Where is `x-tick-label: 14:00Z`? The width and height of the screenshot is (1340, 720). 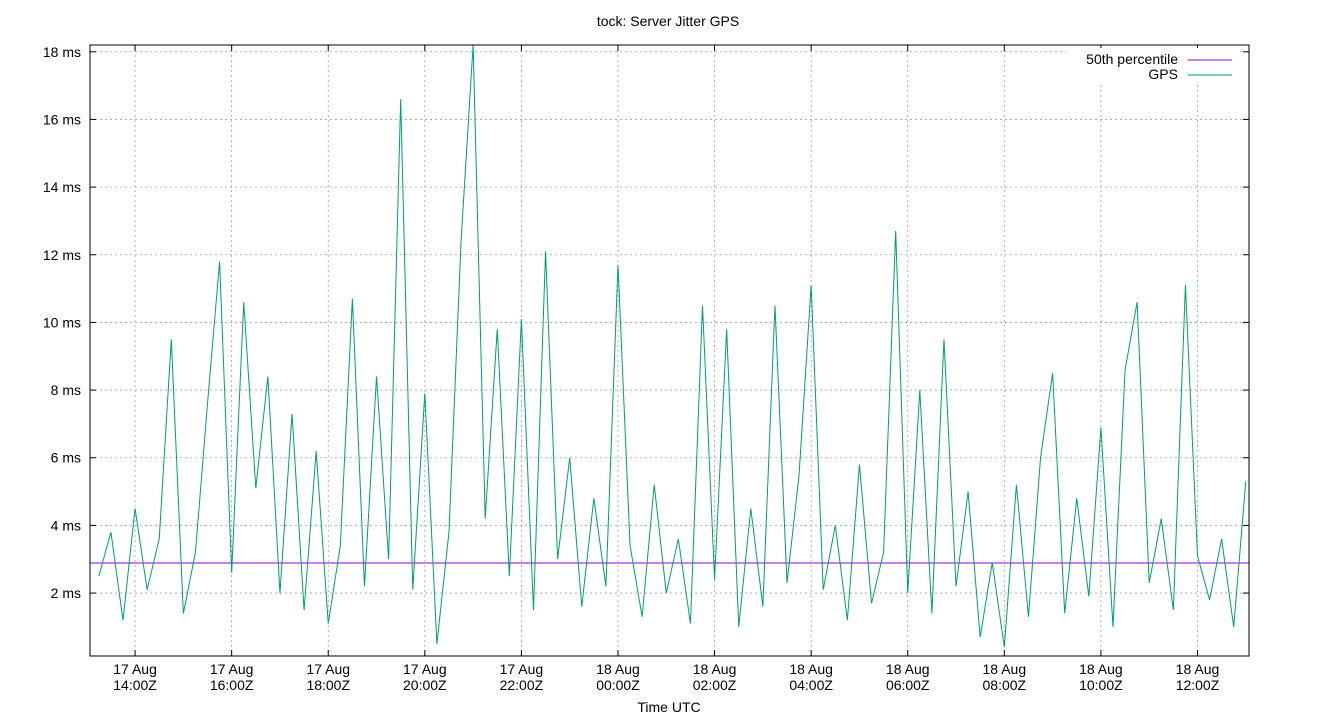
x-tick-label: 14:00Z is located at coordinates (135, 685).